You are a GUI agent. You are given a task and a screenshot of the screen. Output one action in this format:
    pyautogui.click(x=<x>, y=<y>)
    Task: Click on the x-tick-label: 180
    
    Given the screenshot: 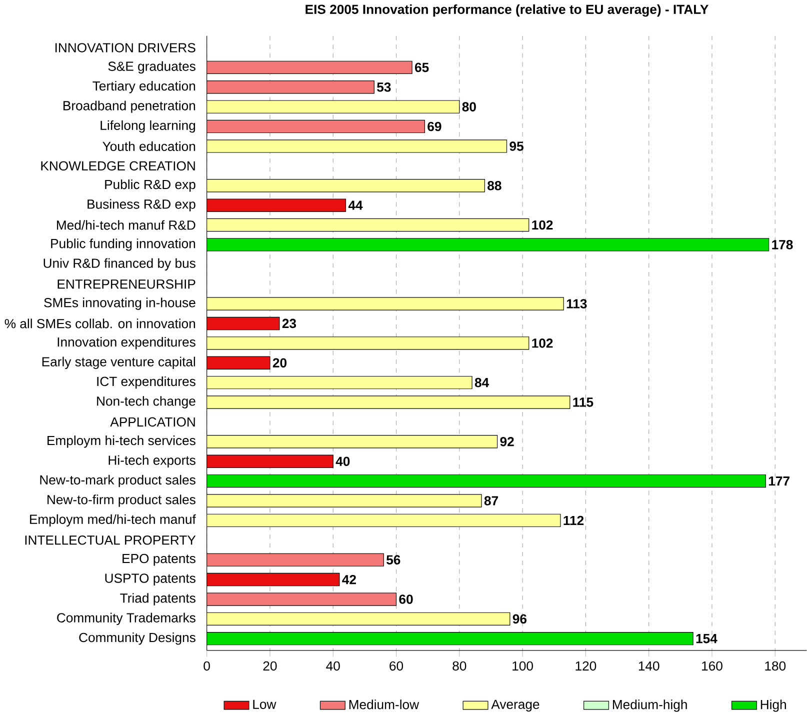 What is the action you would take?
    pyautogui.click(x=775, y=666)
    